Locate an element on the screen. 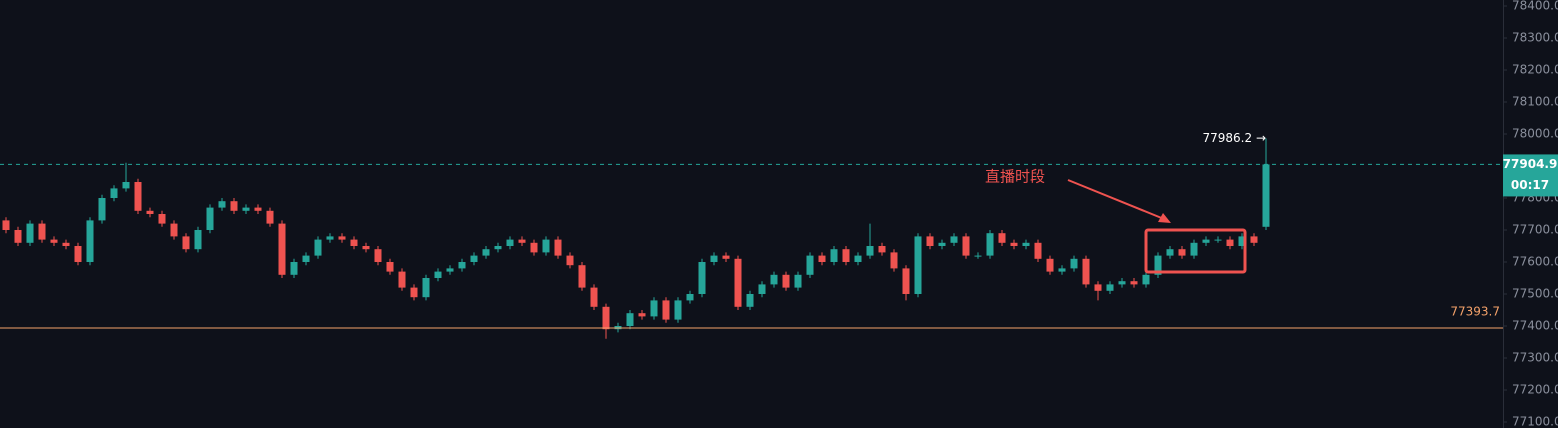 The height and width of the screenshot is (428, 1558). y-tick-label: 78000.0 is located at coordinates (1535, 134).